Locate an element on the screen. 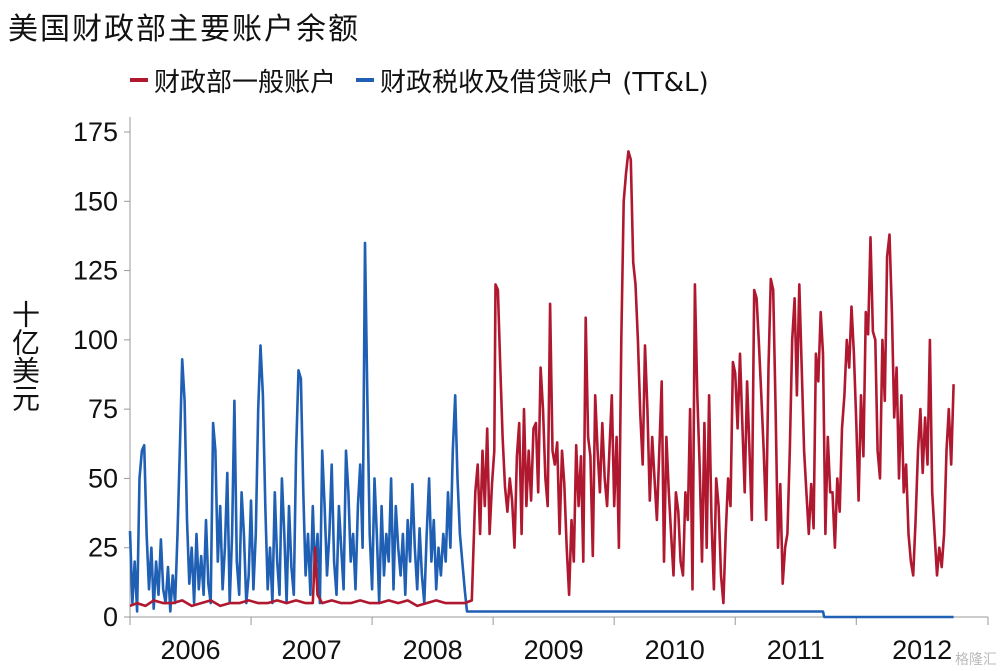 The width and height of the screenshot is (1001, 671). y-tick-label: 25 is located at coordinates (103, 548).